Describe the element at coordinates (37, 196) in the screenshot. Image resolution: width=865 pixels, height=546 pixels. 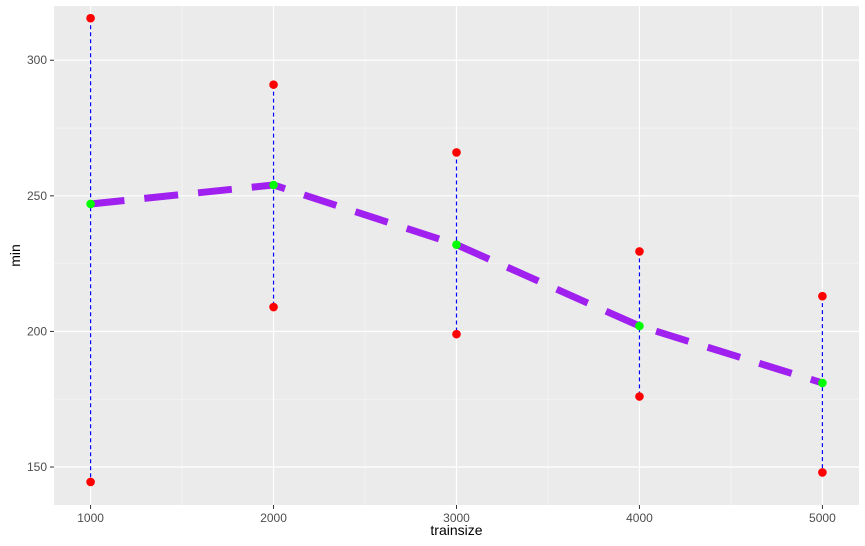
I see `y-tick-label: 250` at that location.